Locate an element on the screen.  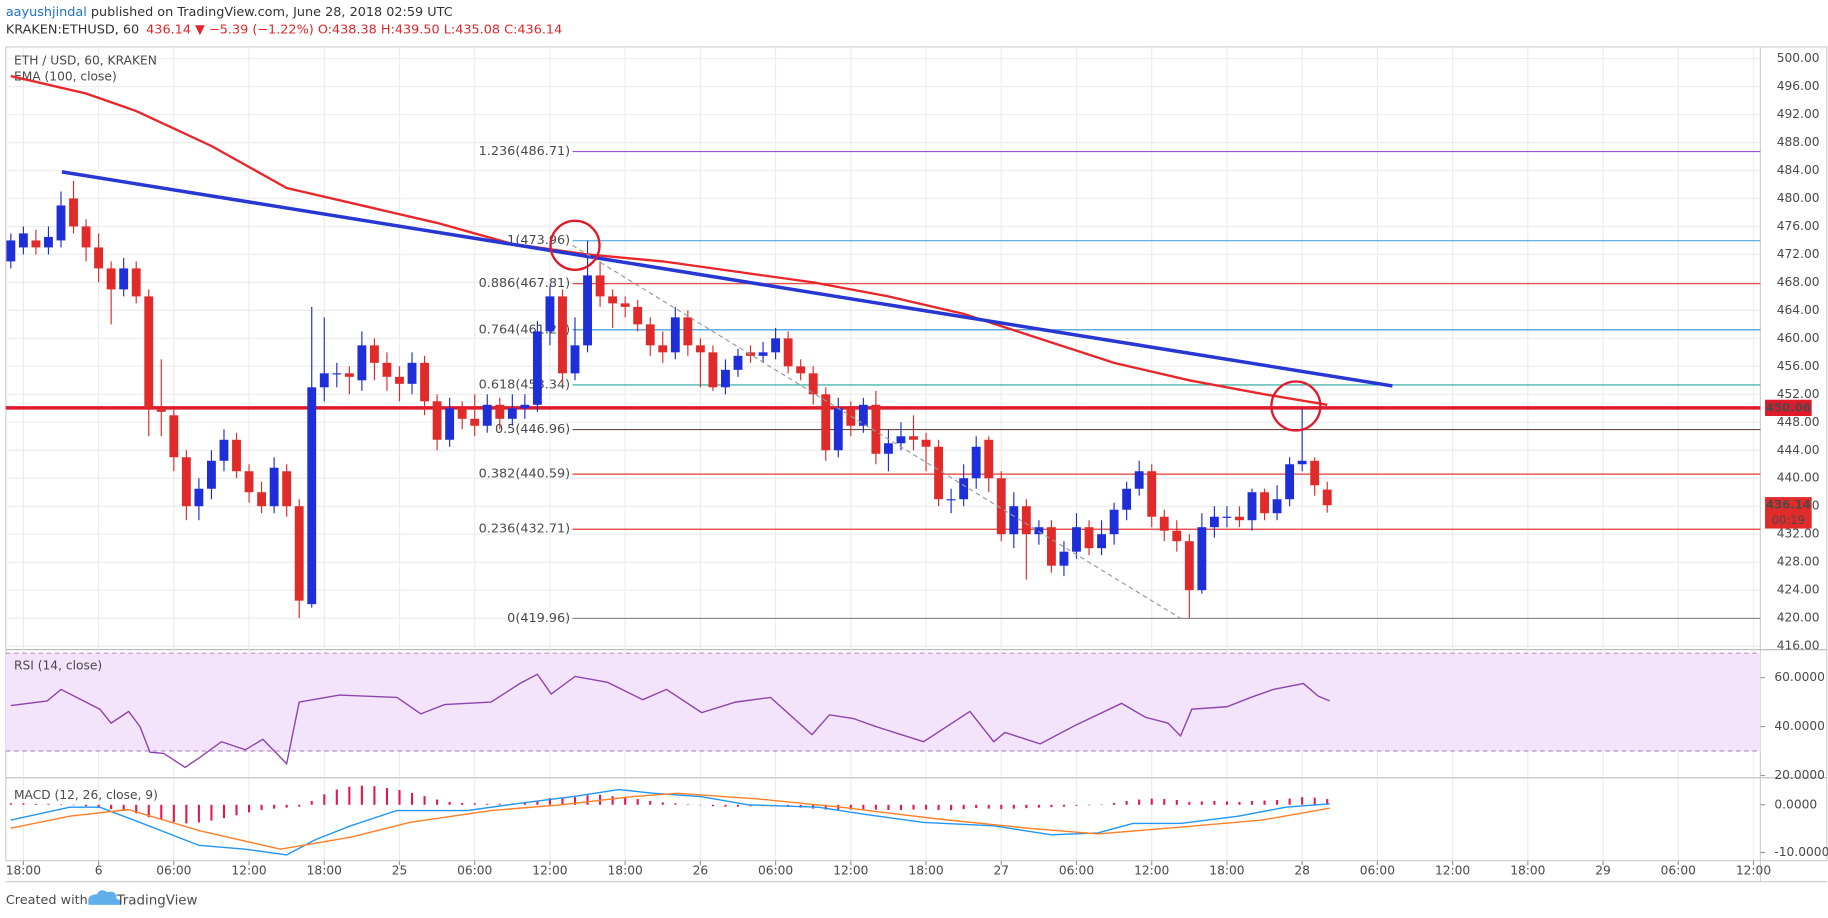
x-tick-label: 29 is located at coordinates (1603, 871).